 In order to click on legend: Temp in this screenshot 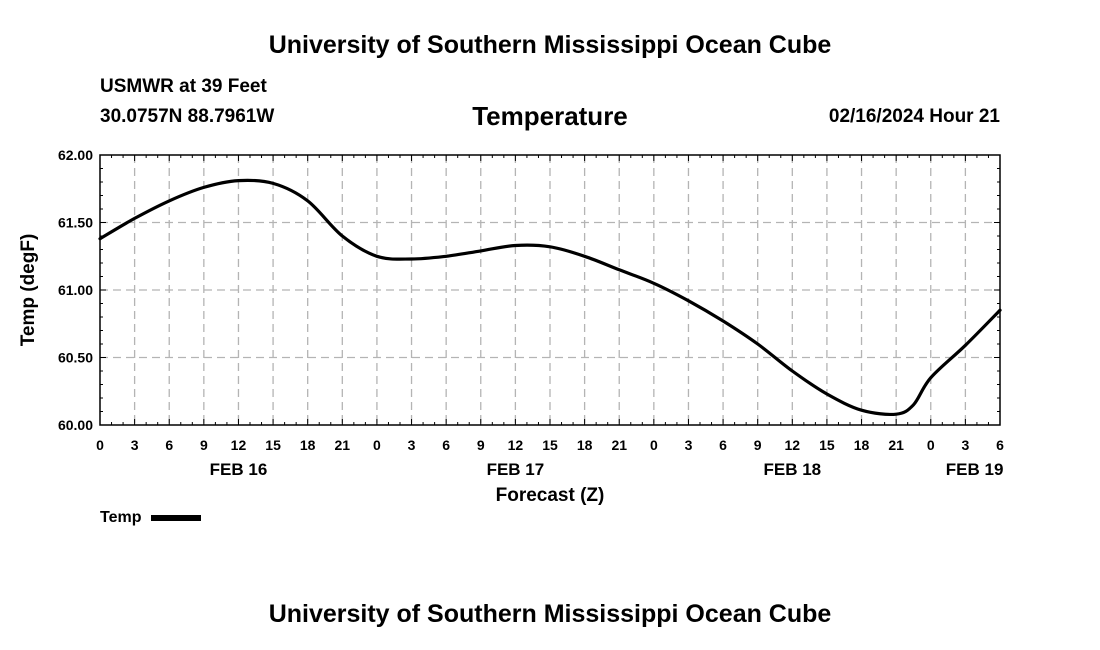, I will do `click(151, 518)`.